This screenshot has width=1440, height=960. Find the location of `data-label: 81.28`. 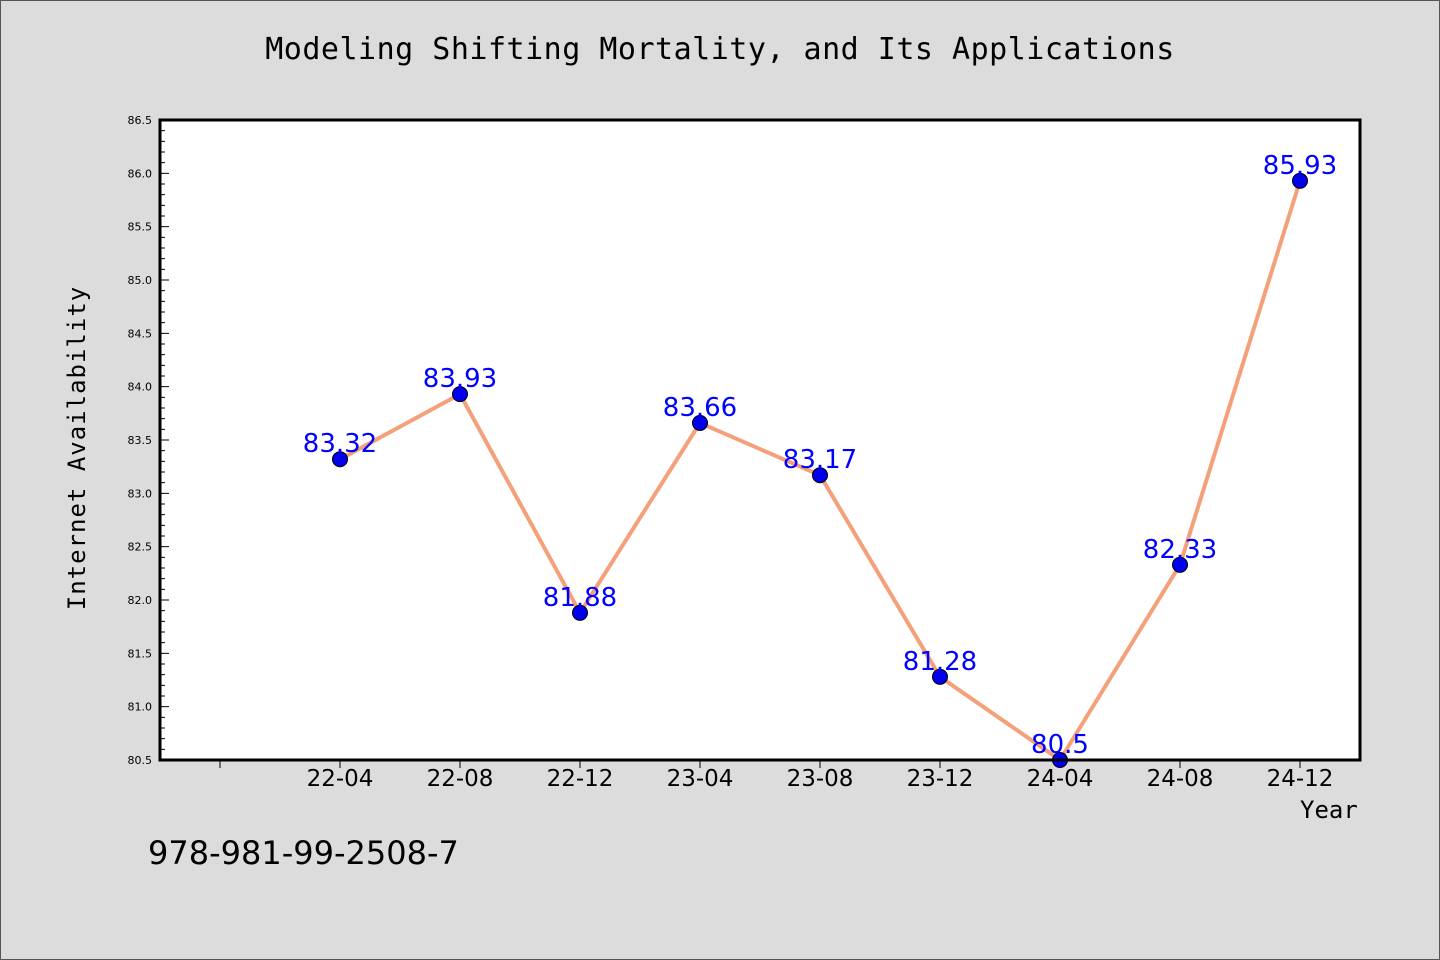

data-label: 81.28 is located at coordinates (940, 662).